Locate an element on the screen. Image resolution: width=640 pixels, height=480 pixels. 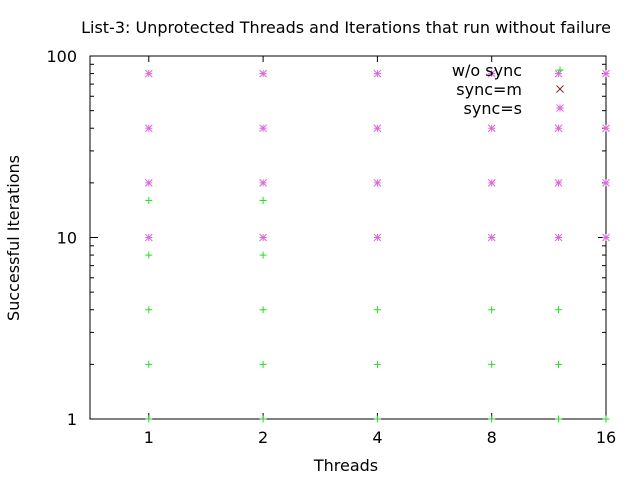
x-tick-label: 4 is located at coordinates (377, 437).